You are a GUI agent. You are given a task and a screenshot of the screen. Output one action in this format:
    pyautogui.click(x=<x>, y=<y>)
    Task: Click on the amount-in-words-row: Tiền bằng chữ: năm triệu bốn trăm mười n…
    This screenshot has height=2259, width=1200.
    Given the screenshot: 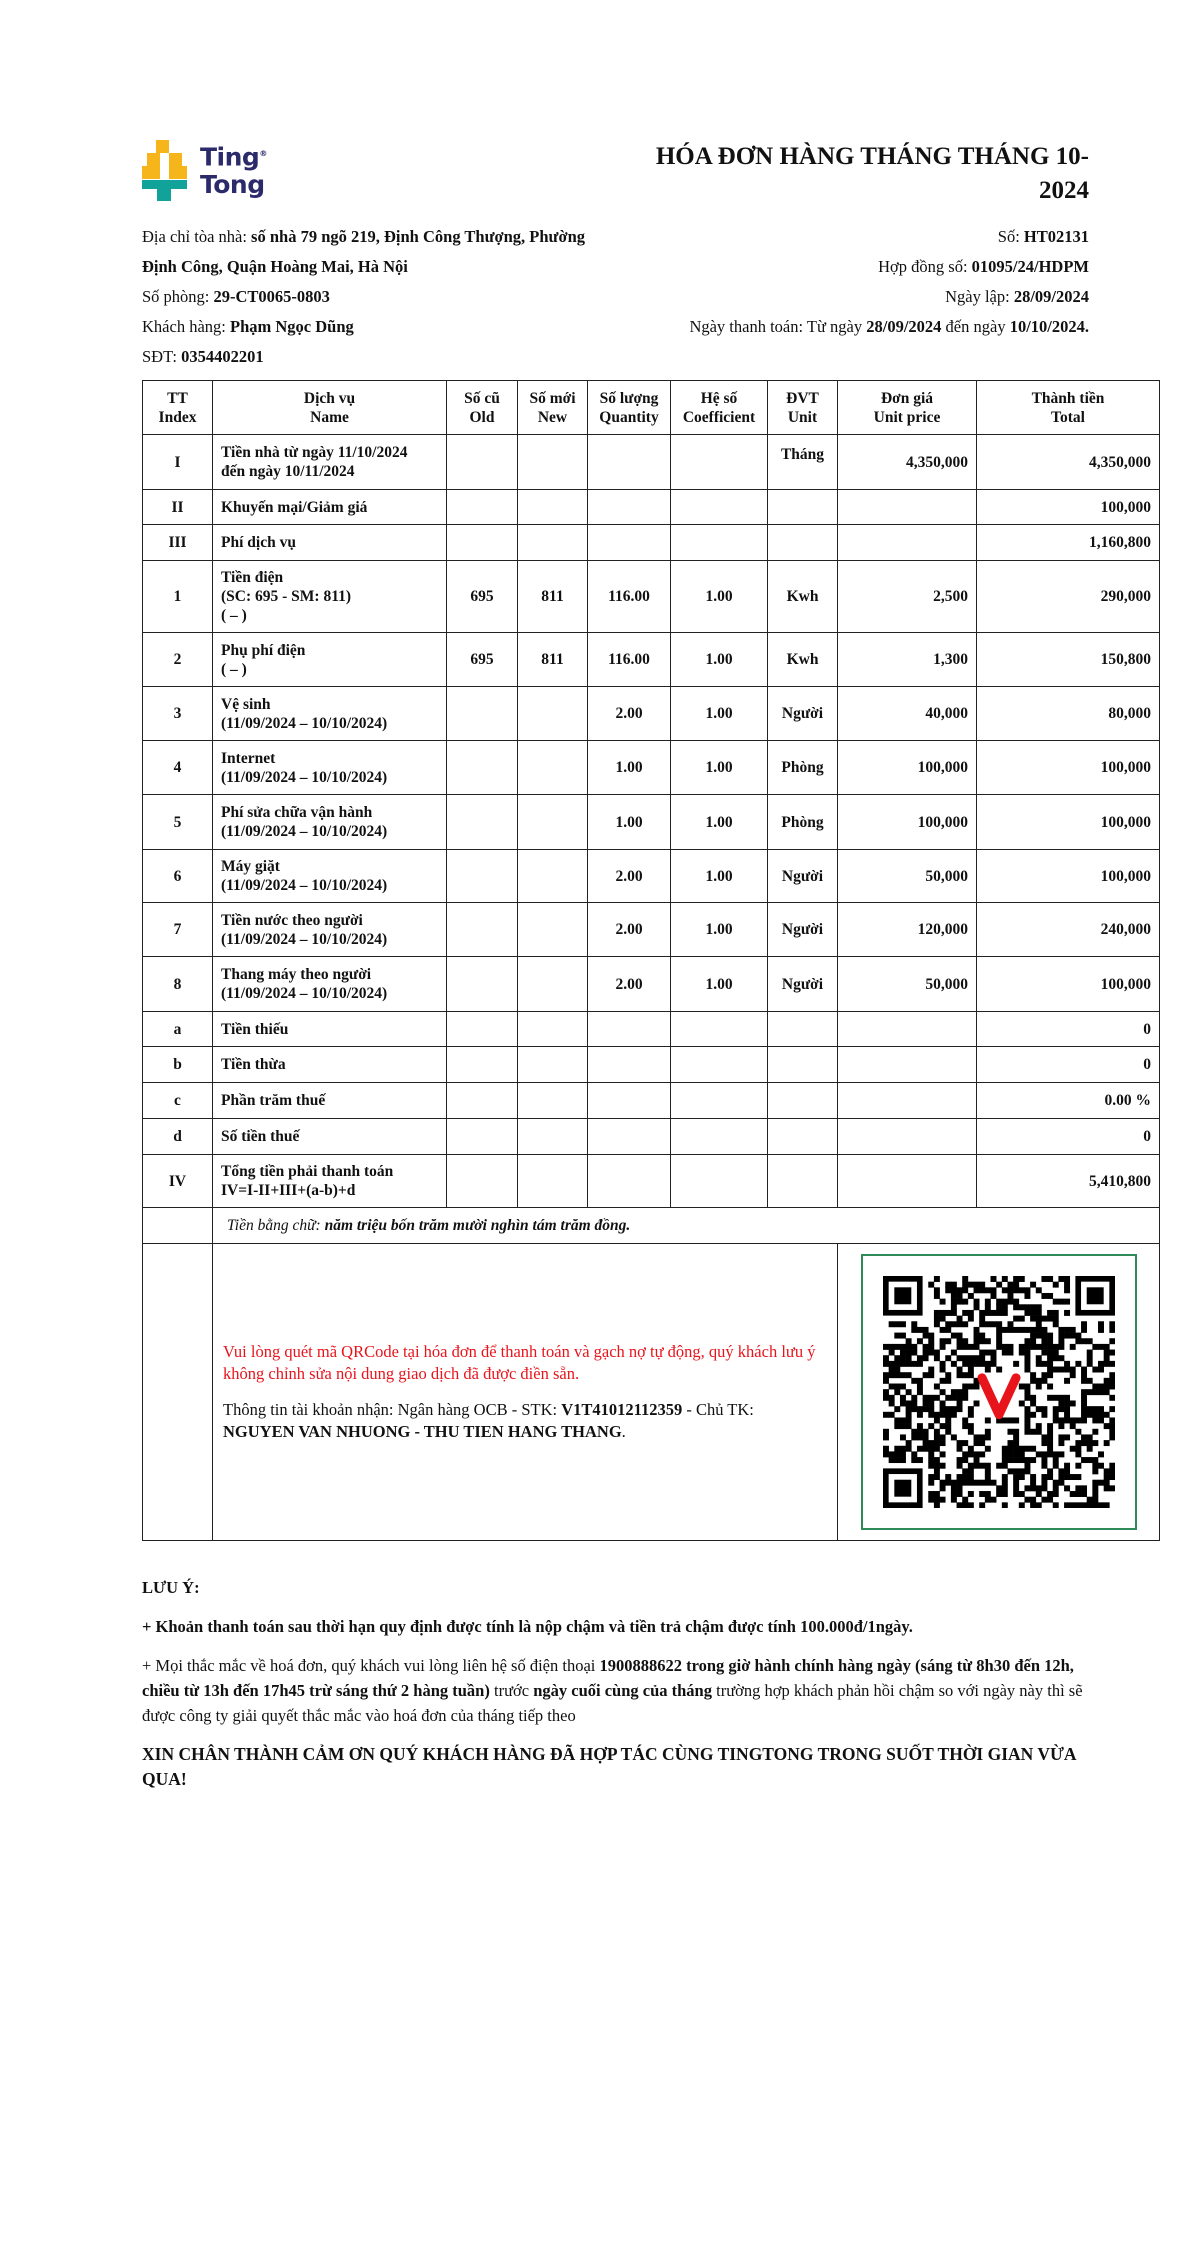 What is the action you would take?
    pyautogui.click(x=651, y=1225)
    